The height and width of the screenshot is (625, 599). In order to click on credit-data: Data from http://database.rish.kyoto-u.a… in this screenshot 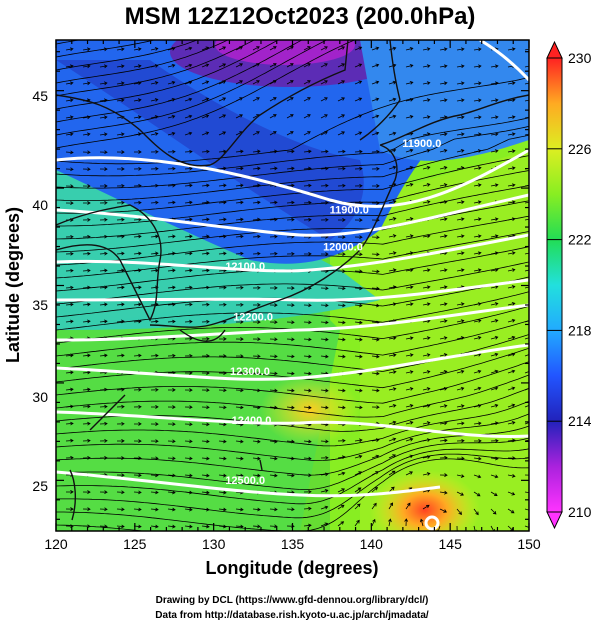, I will do `click(292, 615)`.